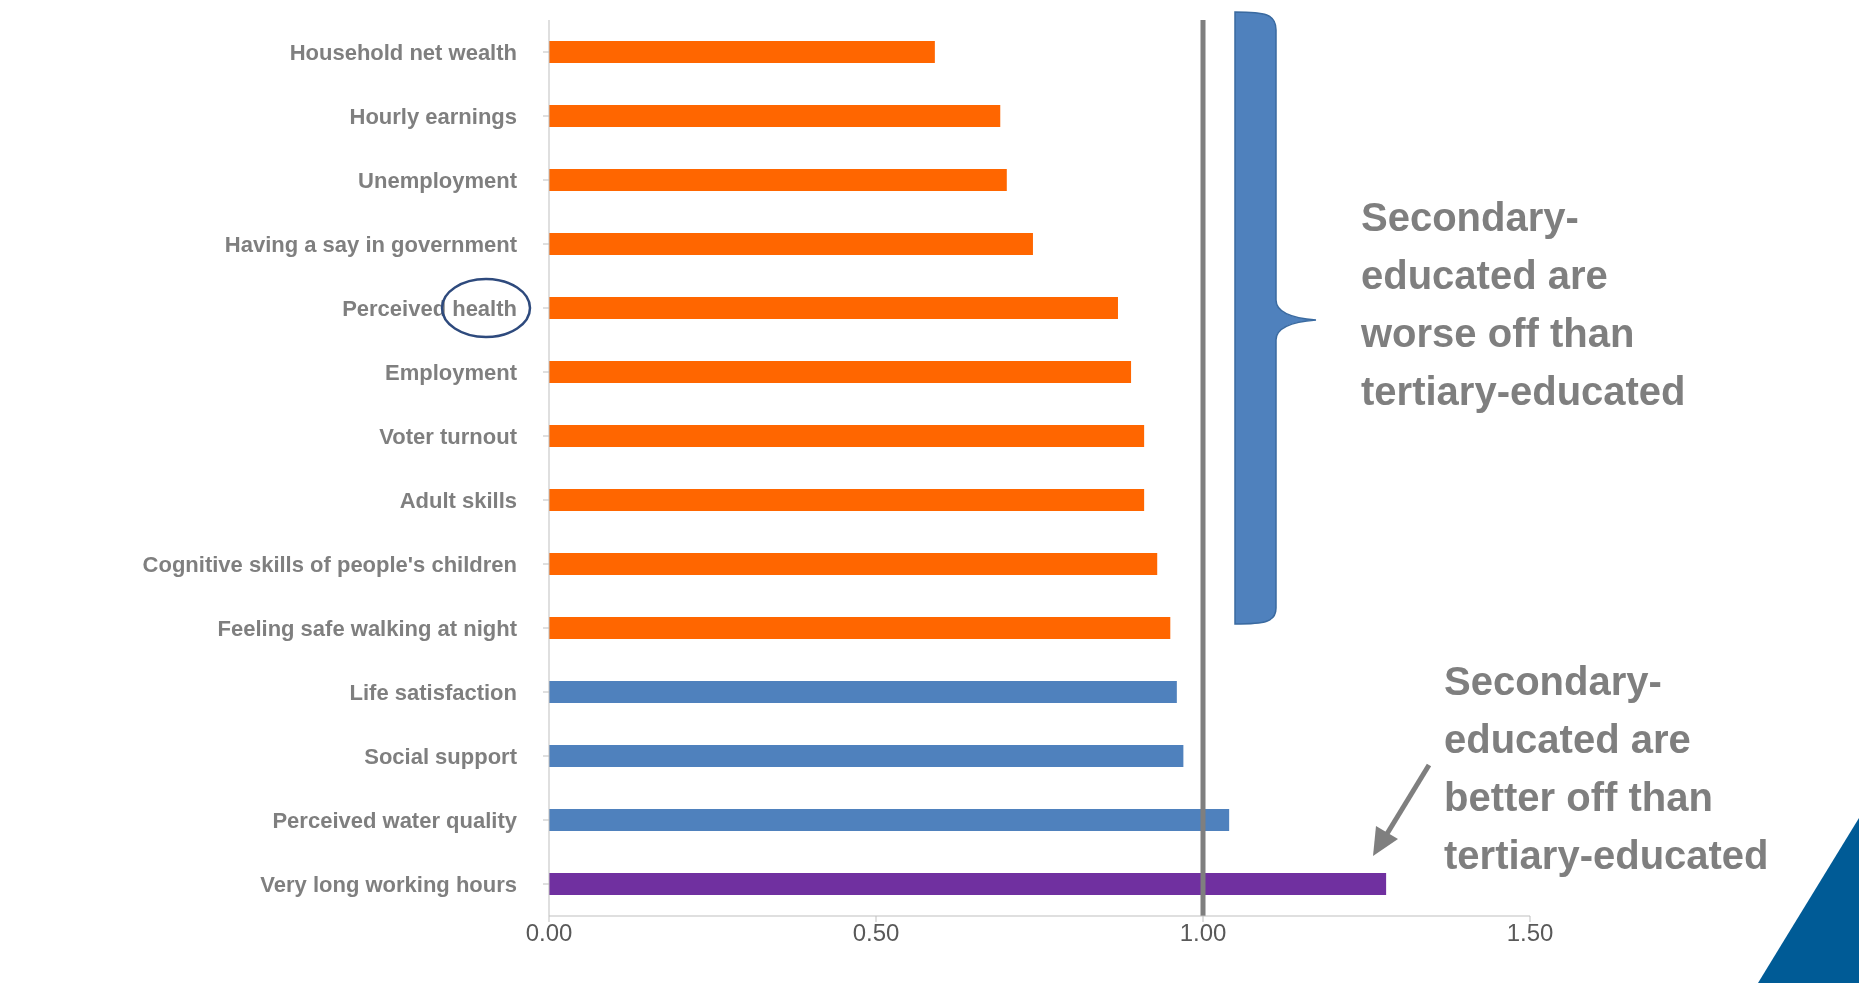 Image resolution: width=1859 pixels, height=983 pixels. Describe the element at coordinates (876, 933) in the screenshot. I see `x-tick-label: 0.50` at that location.